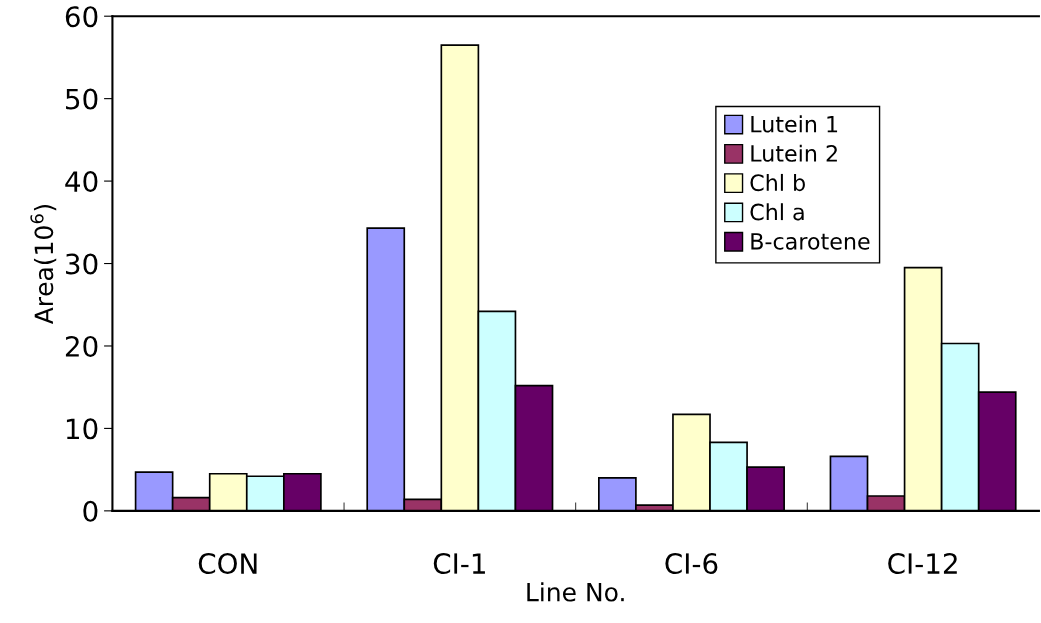 The image size is (1041, 623). What do you see at coordinates (459, 564) in the screenshot?
I see `x-tick-label: CI-1` at bounding box center [459, 564].